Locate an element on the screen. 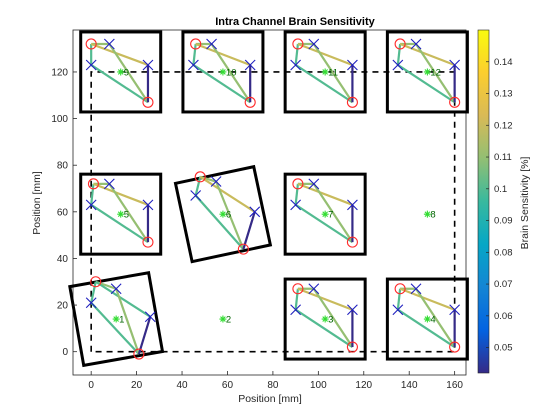  x-tick-label: 40 is located at coordinates (182, 385).